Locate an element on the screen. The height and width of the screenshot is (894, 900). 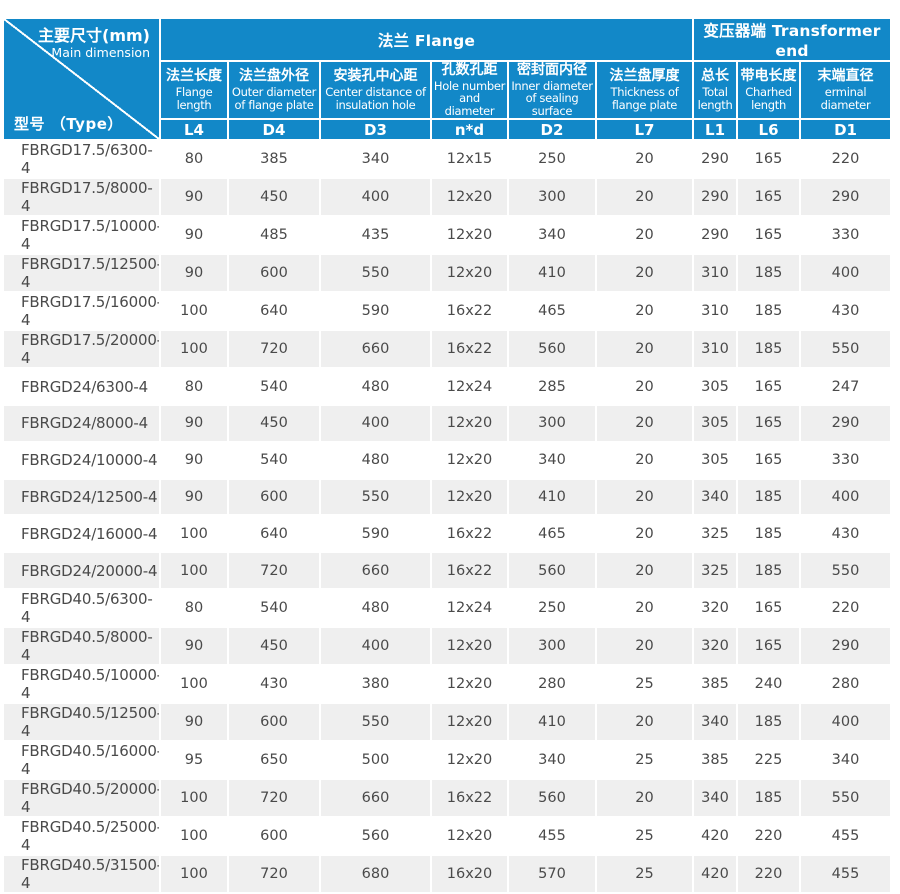
row-type-label: FBRGD40.5/16000-4 is located at coordinates (81, 759).